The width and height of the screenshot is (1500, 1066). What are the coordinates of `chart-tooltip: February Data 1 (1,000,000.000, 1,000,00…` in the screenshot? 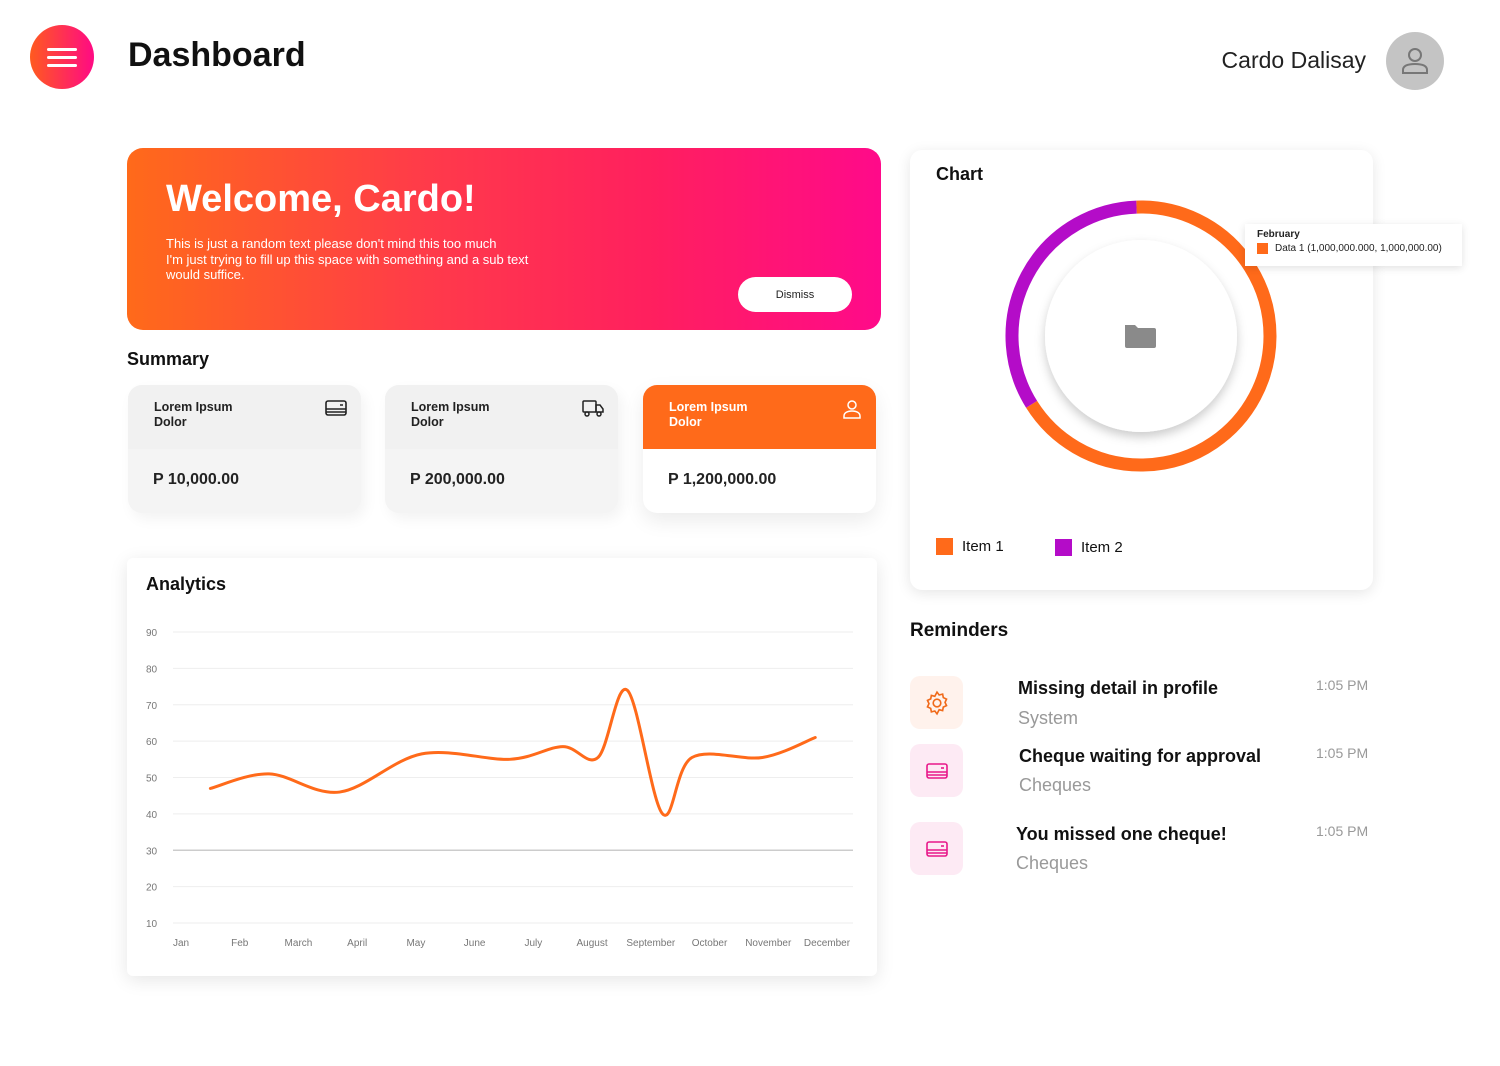 It's located at (1353, 245).